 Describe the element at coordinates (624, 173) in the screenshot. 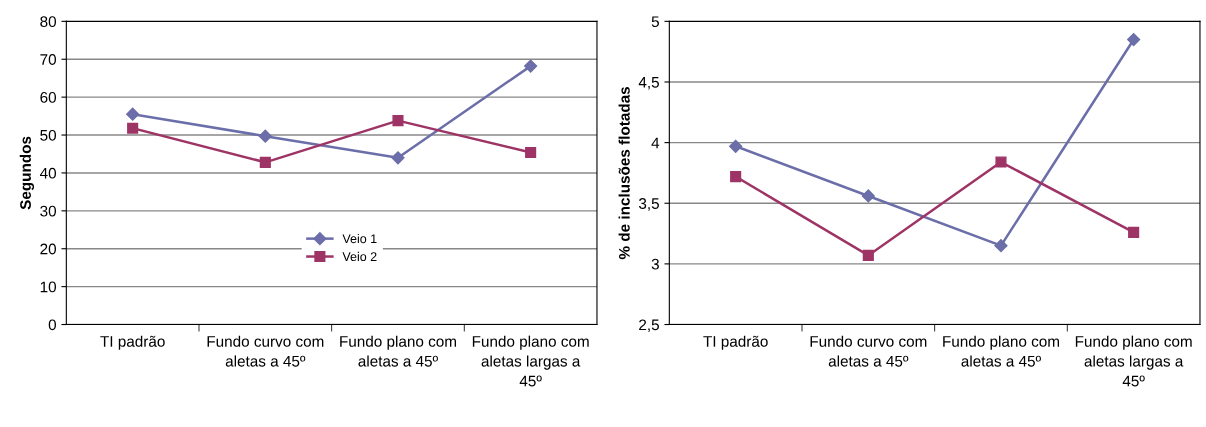

I see `y-axis-title: % de inclusões flotadas` at that location.